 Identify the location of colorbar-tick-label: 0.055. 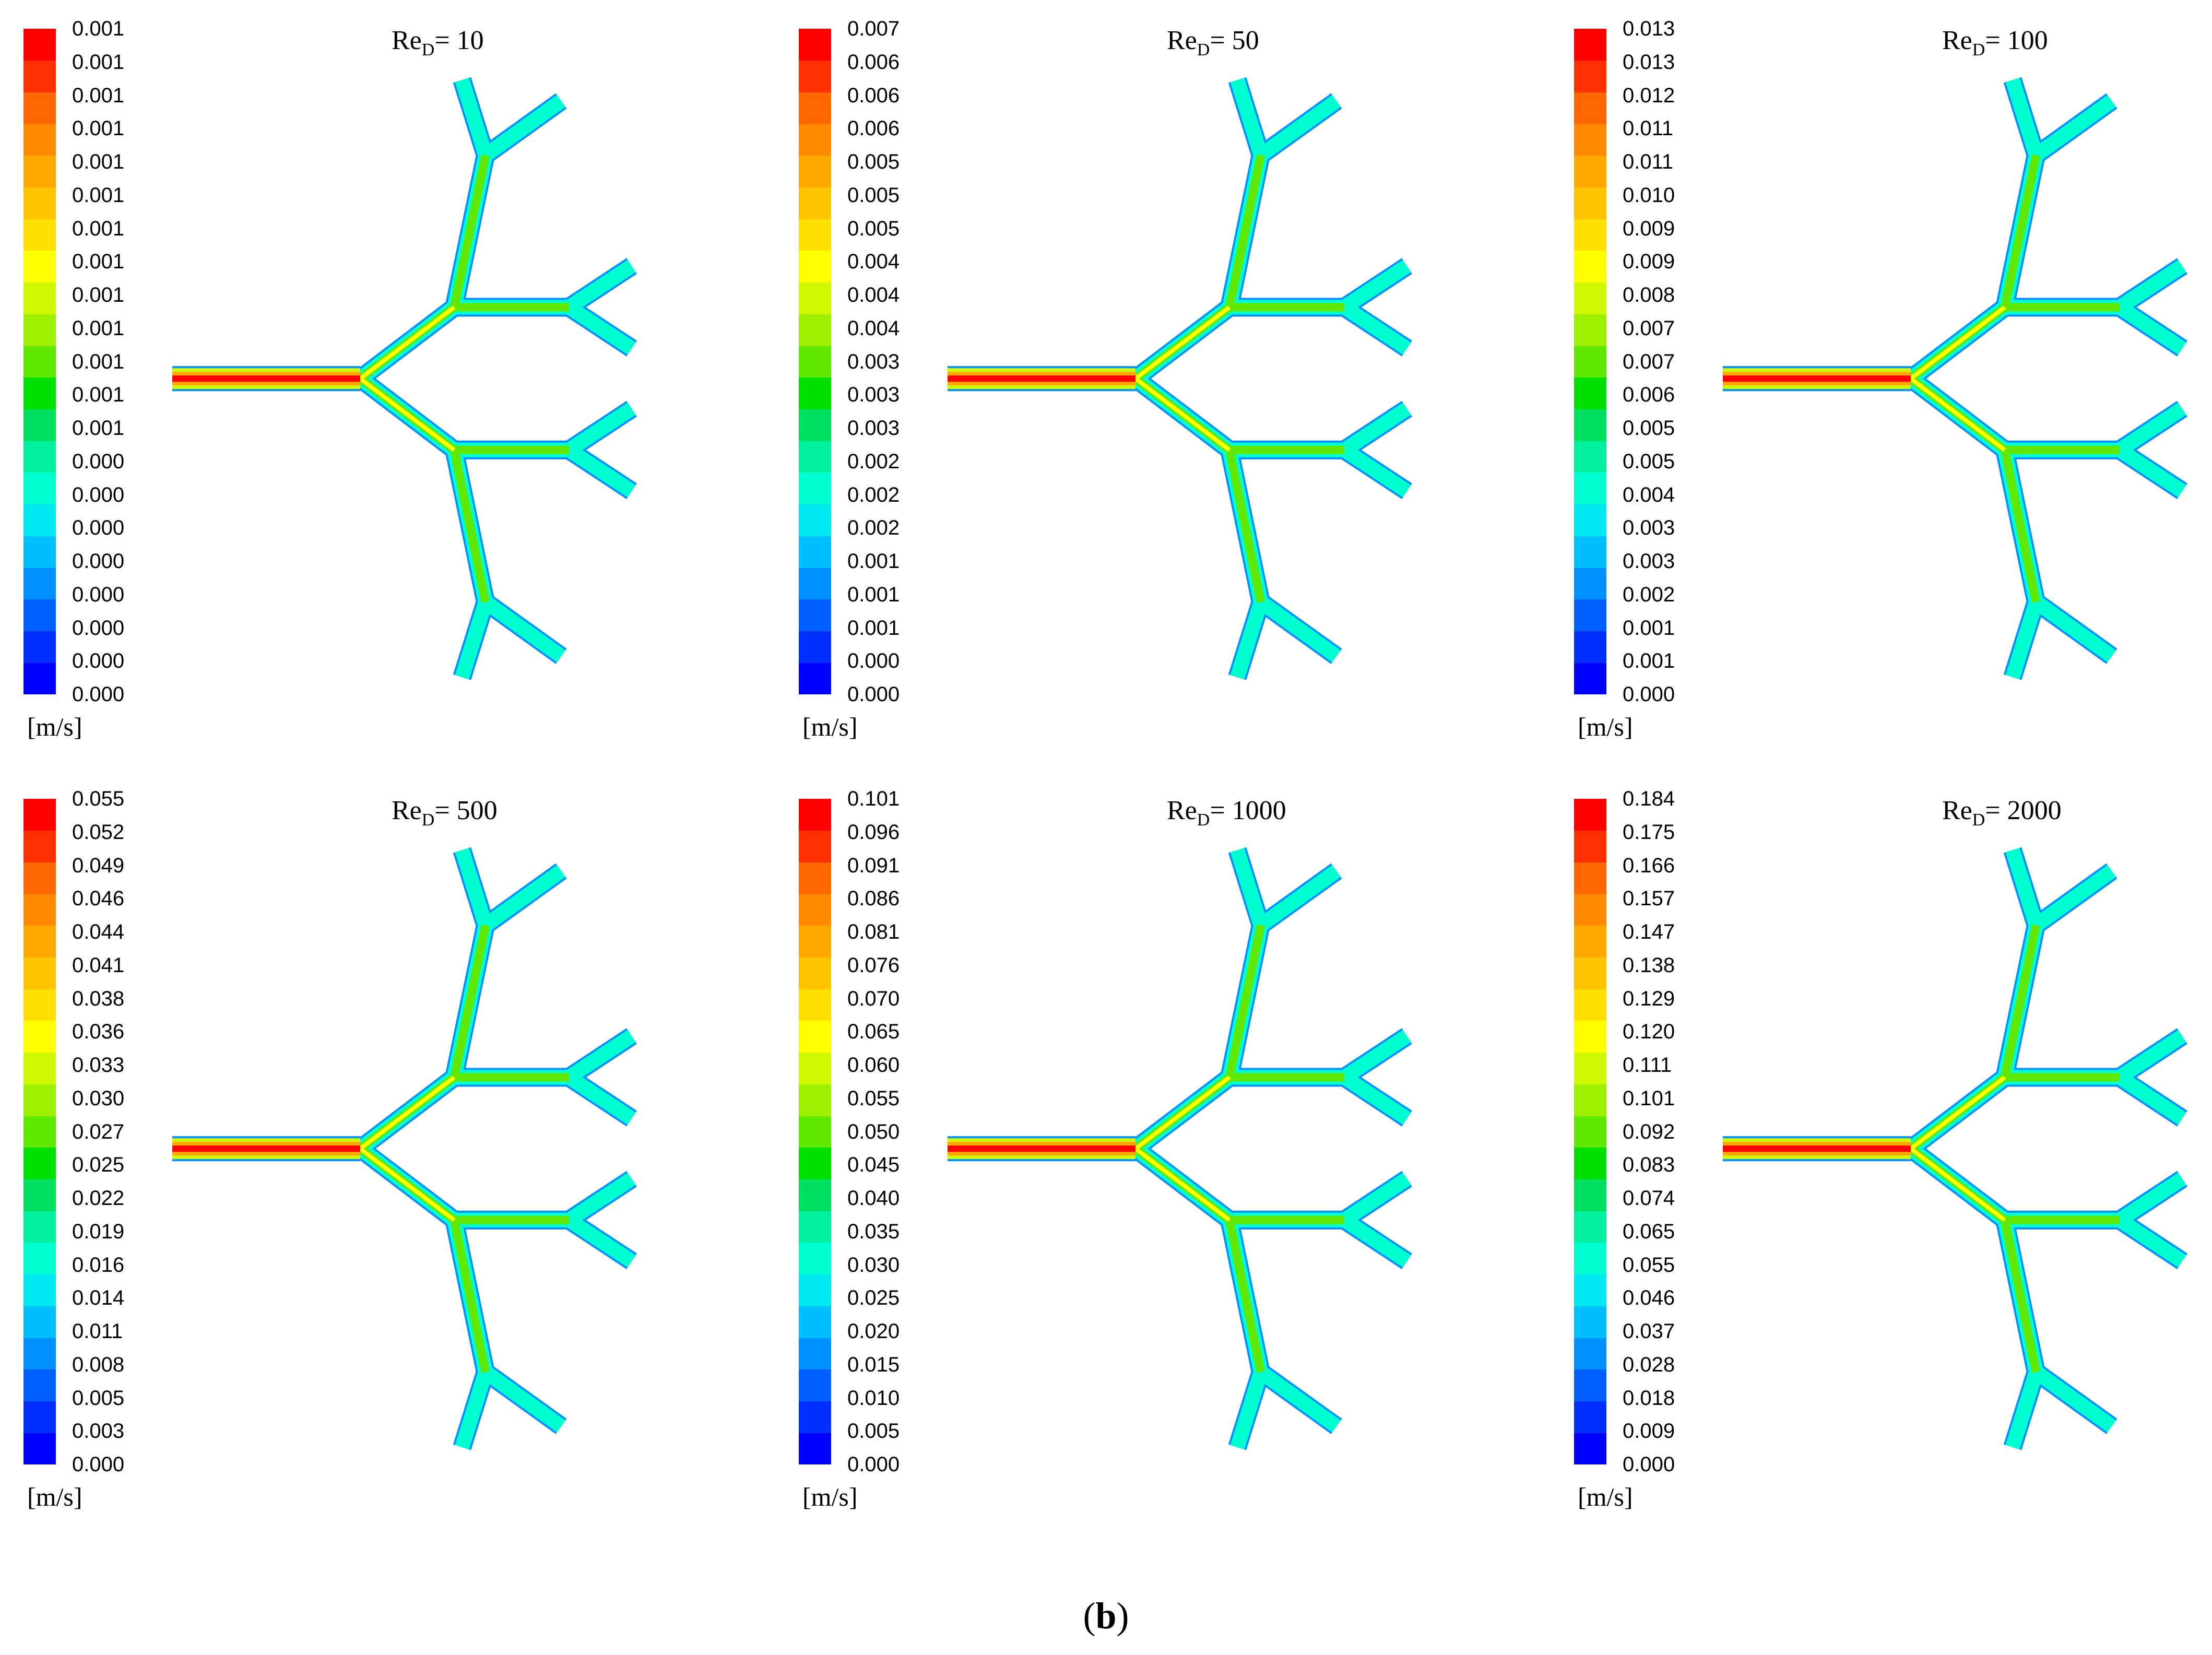
(98, 798).